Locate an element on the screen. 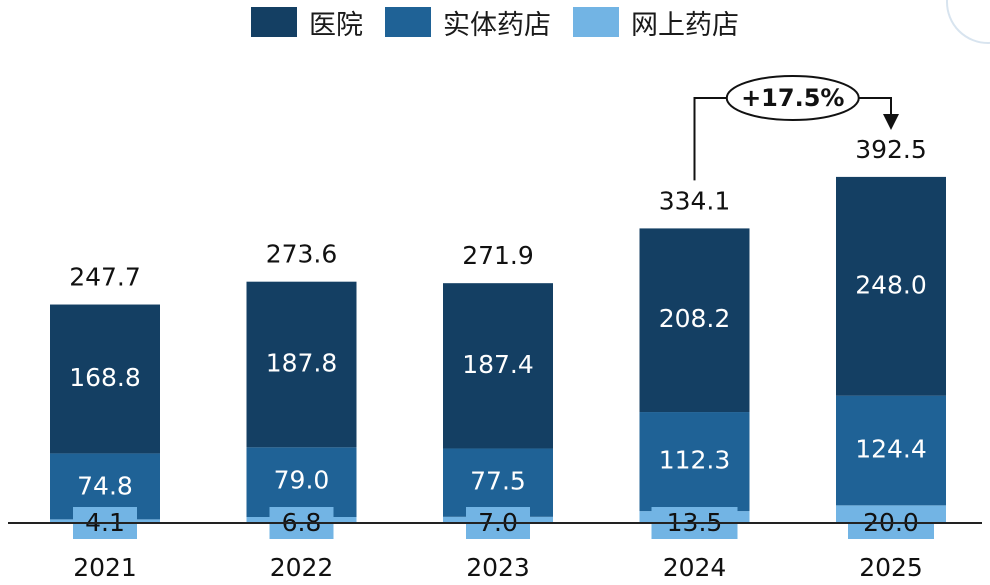 The image size is (990, 585). data-label: 187.8 is located at coordinates (302, 363).